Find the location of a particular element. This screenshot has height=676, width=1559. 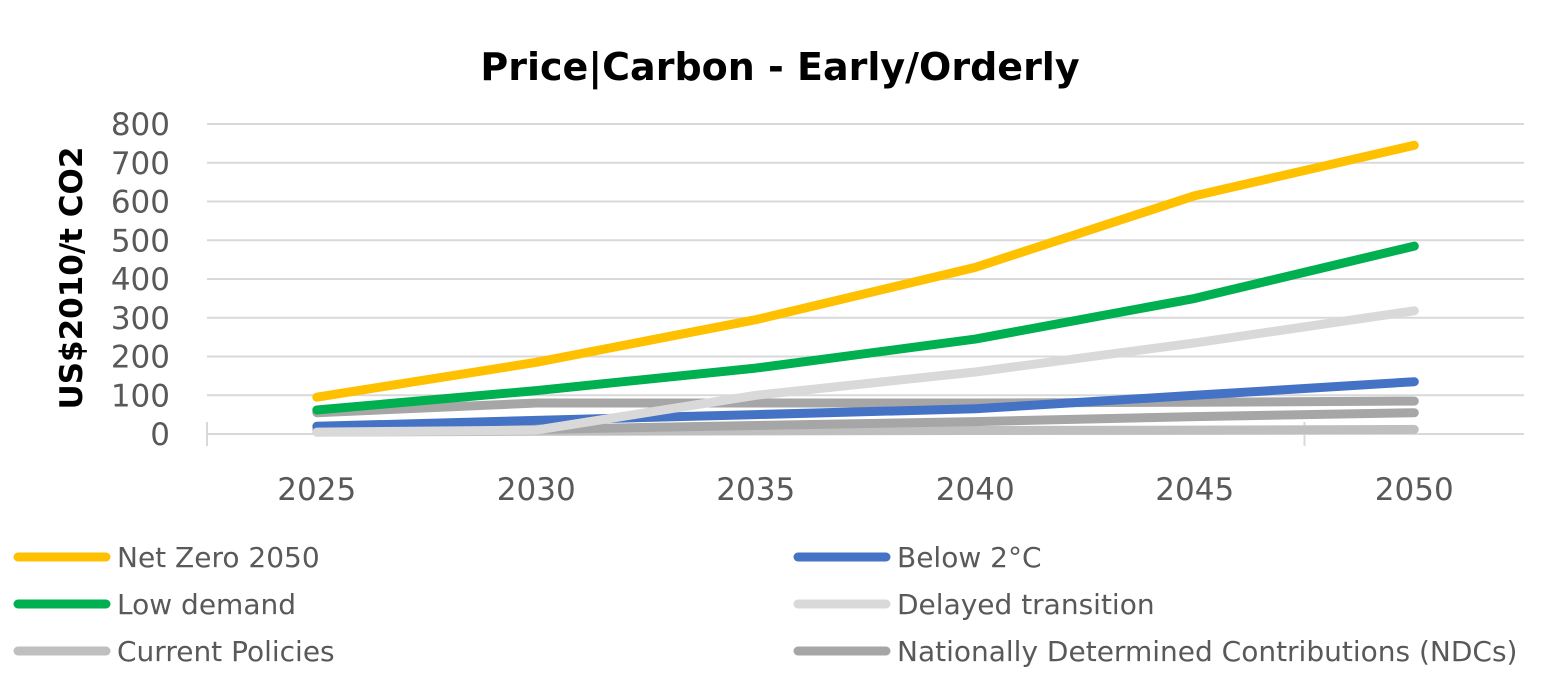

y-tick-label: 600 is located at coordinates (140, 203).